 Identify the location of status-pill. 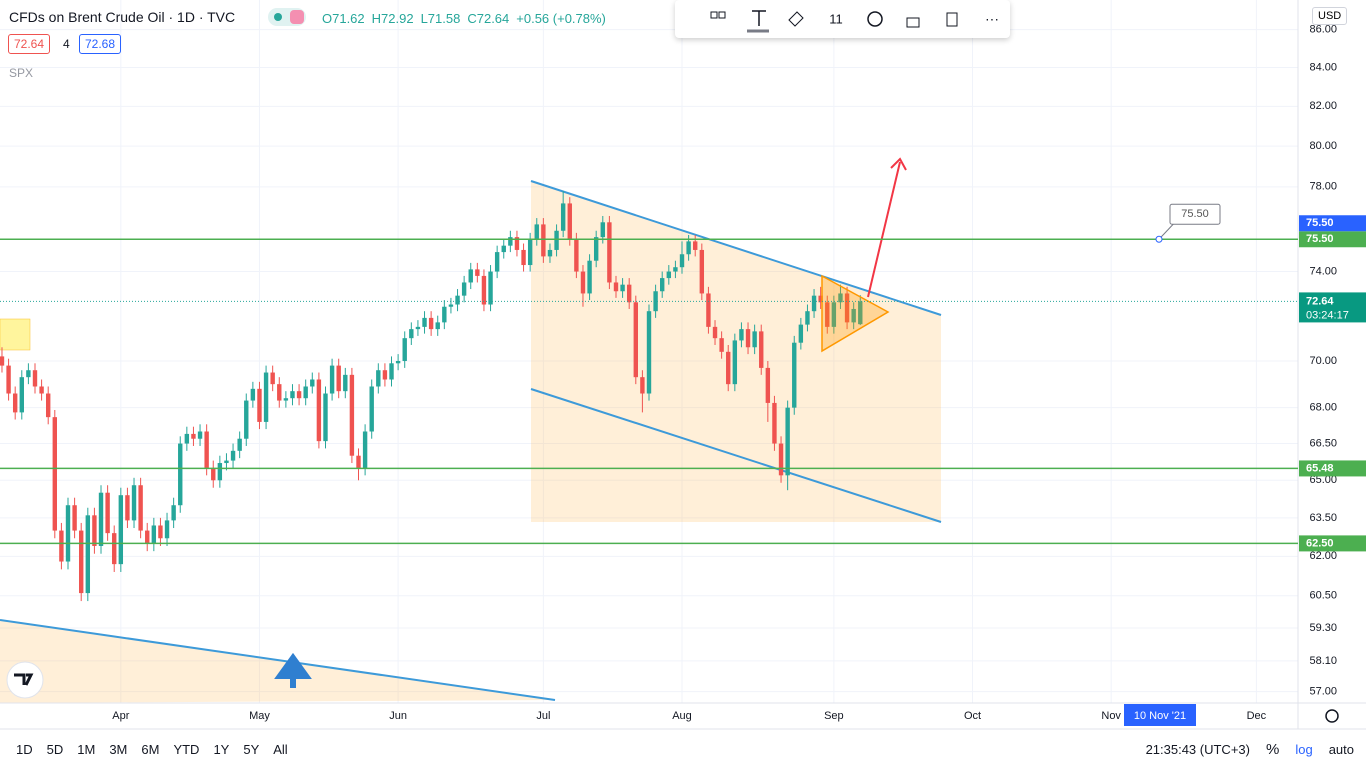
(287, 17).